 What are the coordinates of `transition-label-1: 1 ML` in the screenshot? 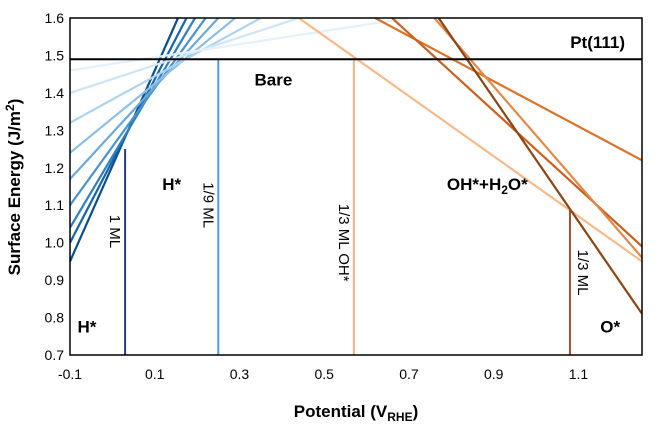 It's located at (114, 231).